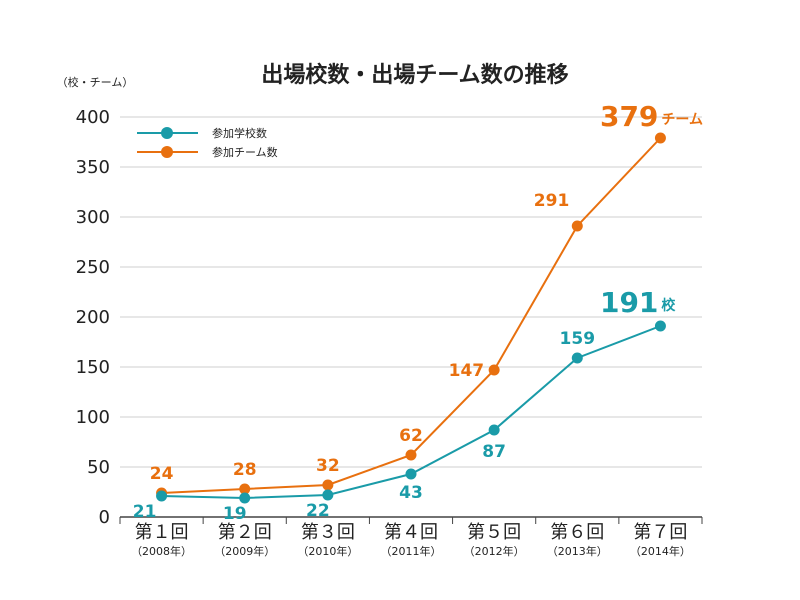  Describe the element at coordinates (328, 532) in the screenshot. I see `x-tick-label: 第３回` at that location.